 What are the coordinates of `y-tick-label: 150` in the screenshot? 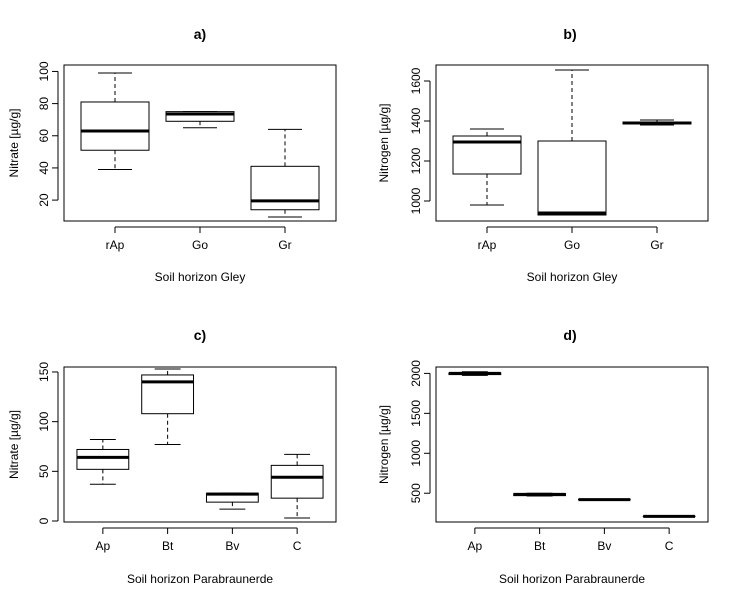 It's located at (44, 372).